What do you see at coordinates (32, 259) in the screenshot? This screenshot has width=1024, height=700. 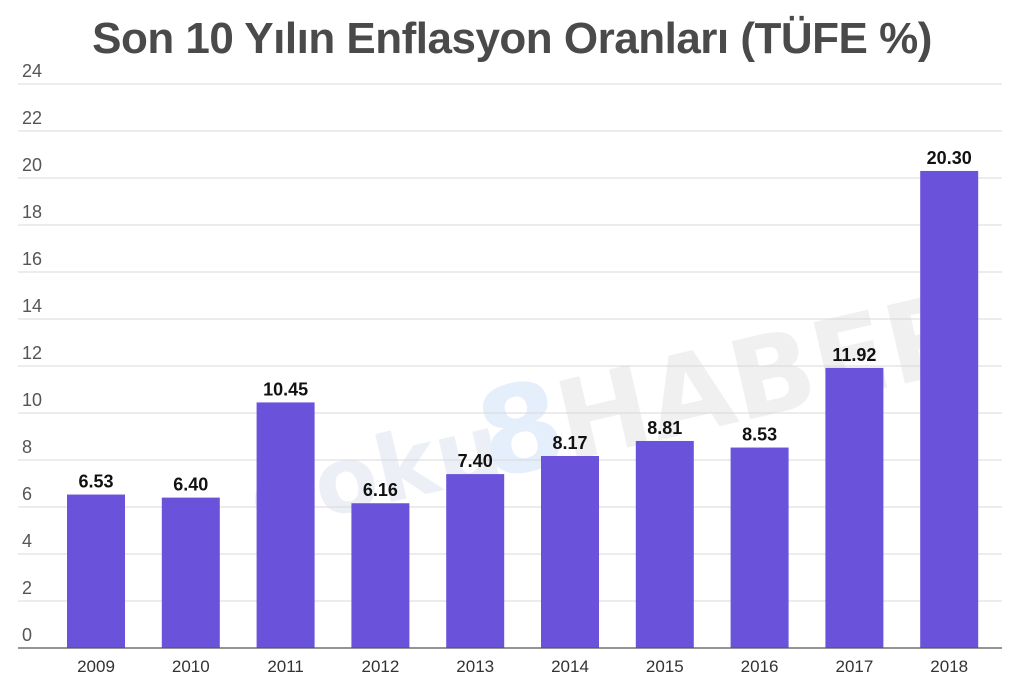 I see `y-tick-label: 16` at bounding box center [32, 259].